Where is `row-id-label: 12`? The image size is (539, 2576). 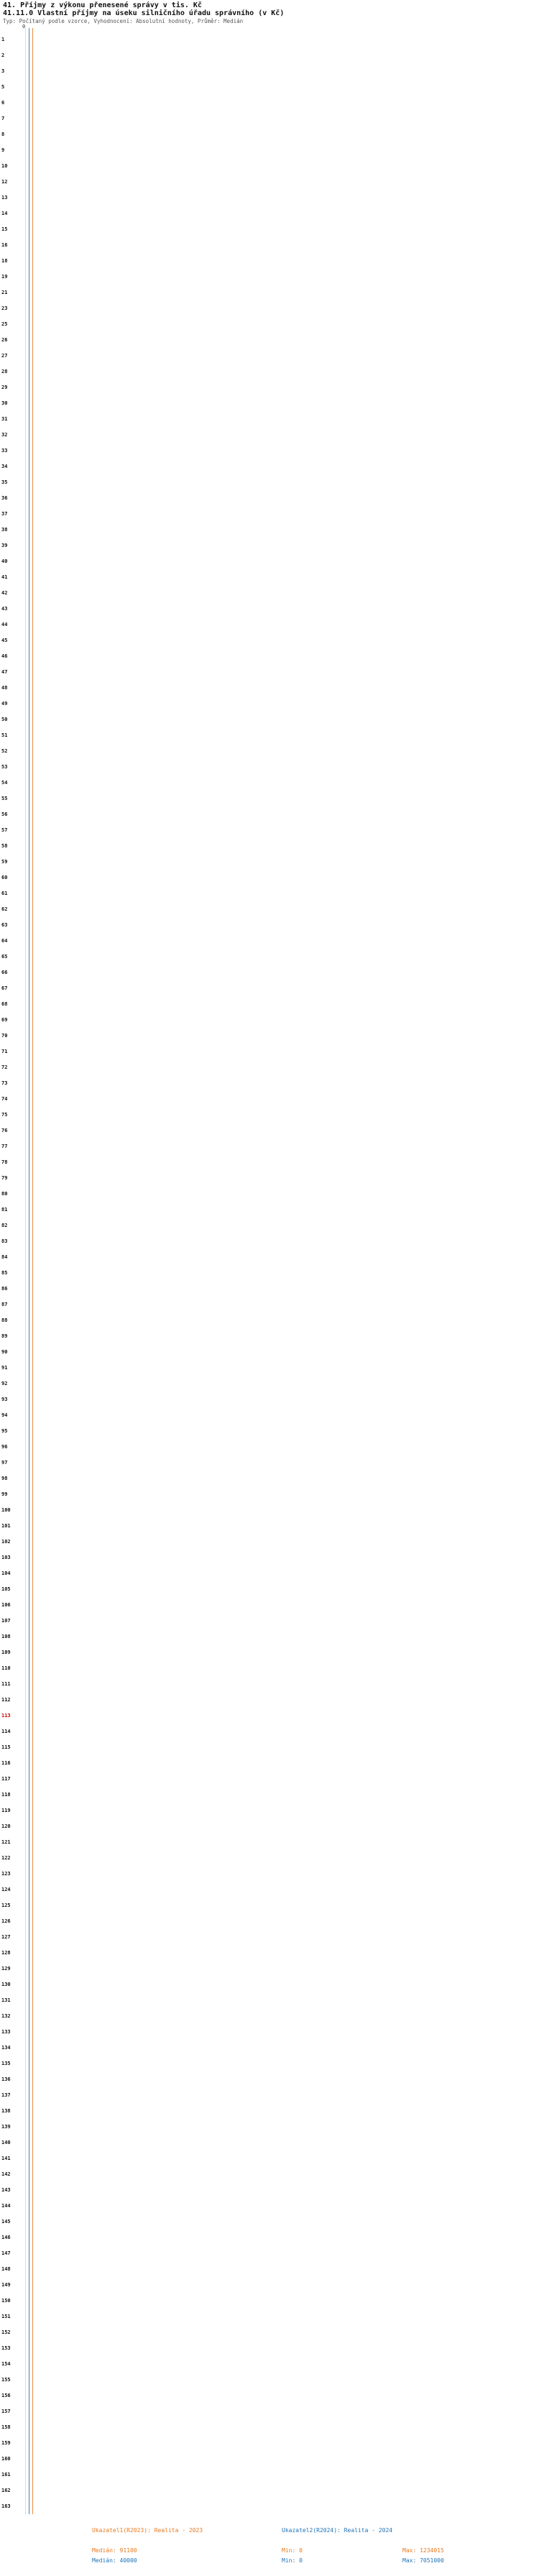 row-id-label: 12 is located at coordinates (4, 182).